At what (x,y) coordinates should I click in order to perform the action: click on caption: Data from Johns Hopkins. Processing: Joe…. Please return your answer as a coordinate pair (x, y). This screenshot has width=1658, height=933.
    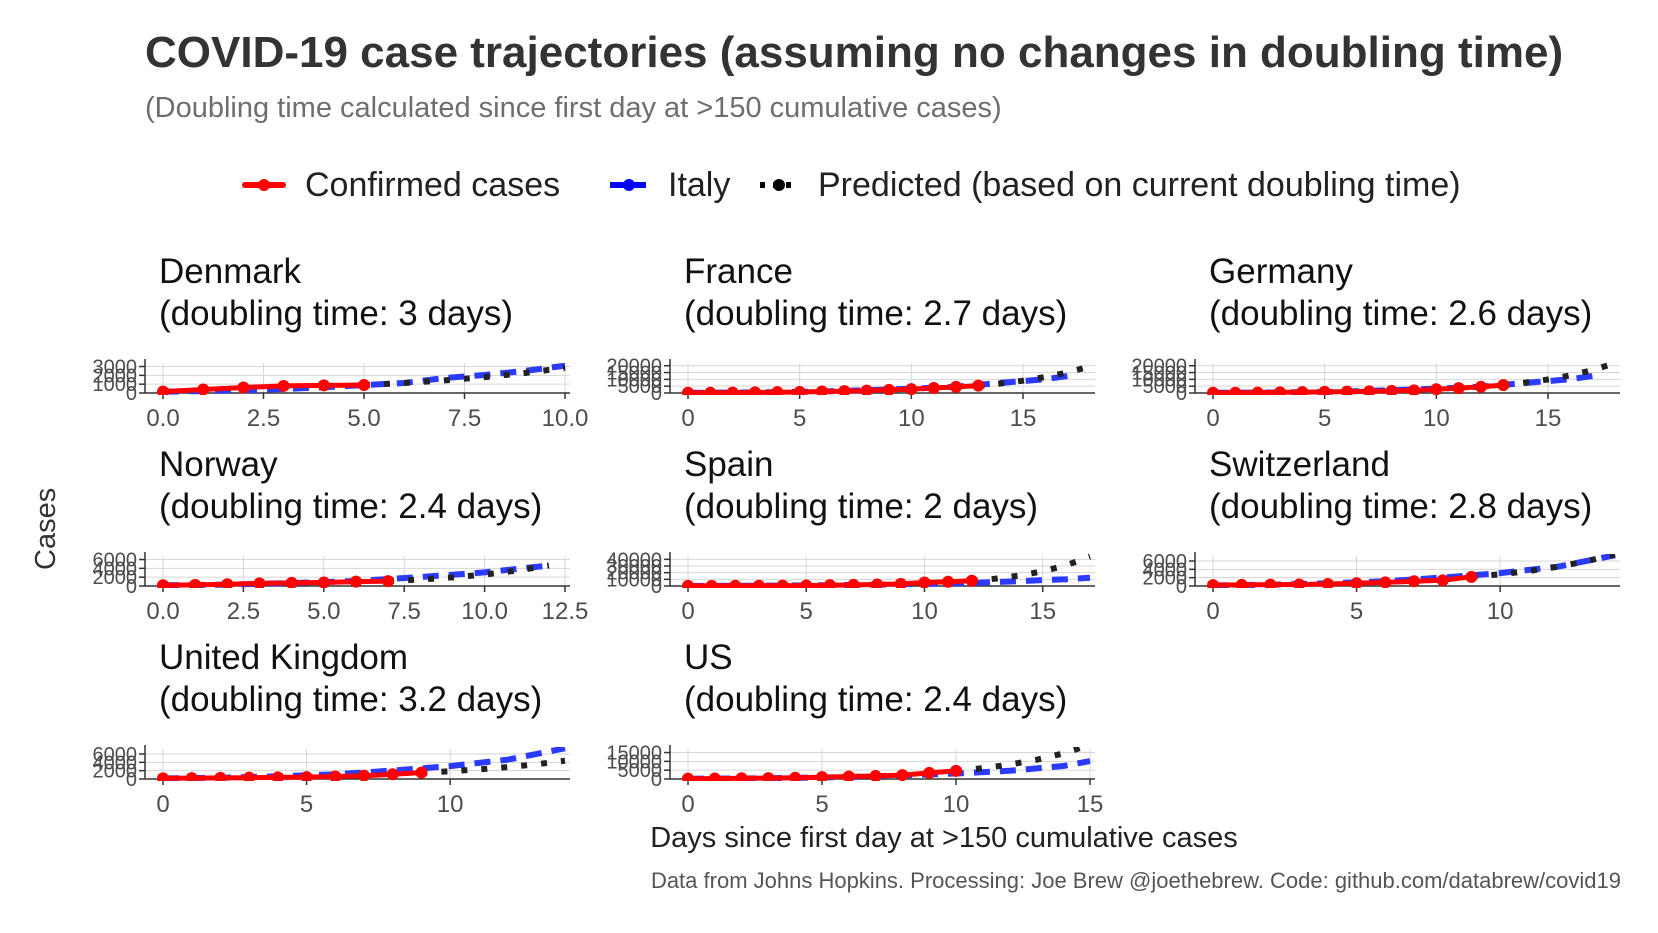
    Looking at the image, I should click on (1135, 880).